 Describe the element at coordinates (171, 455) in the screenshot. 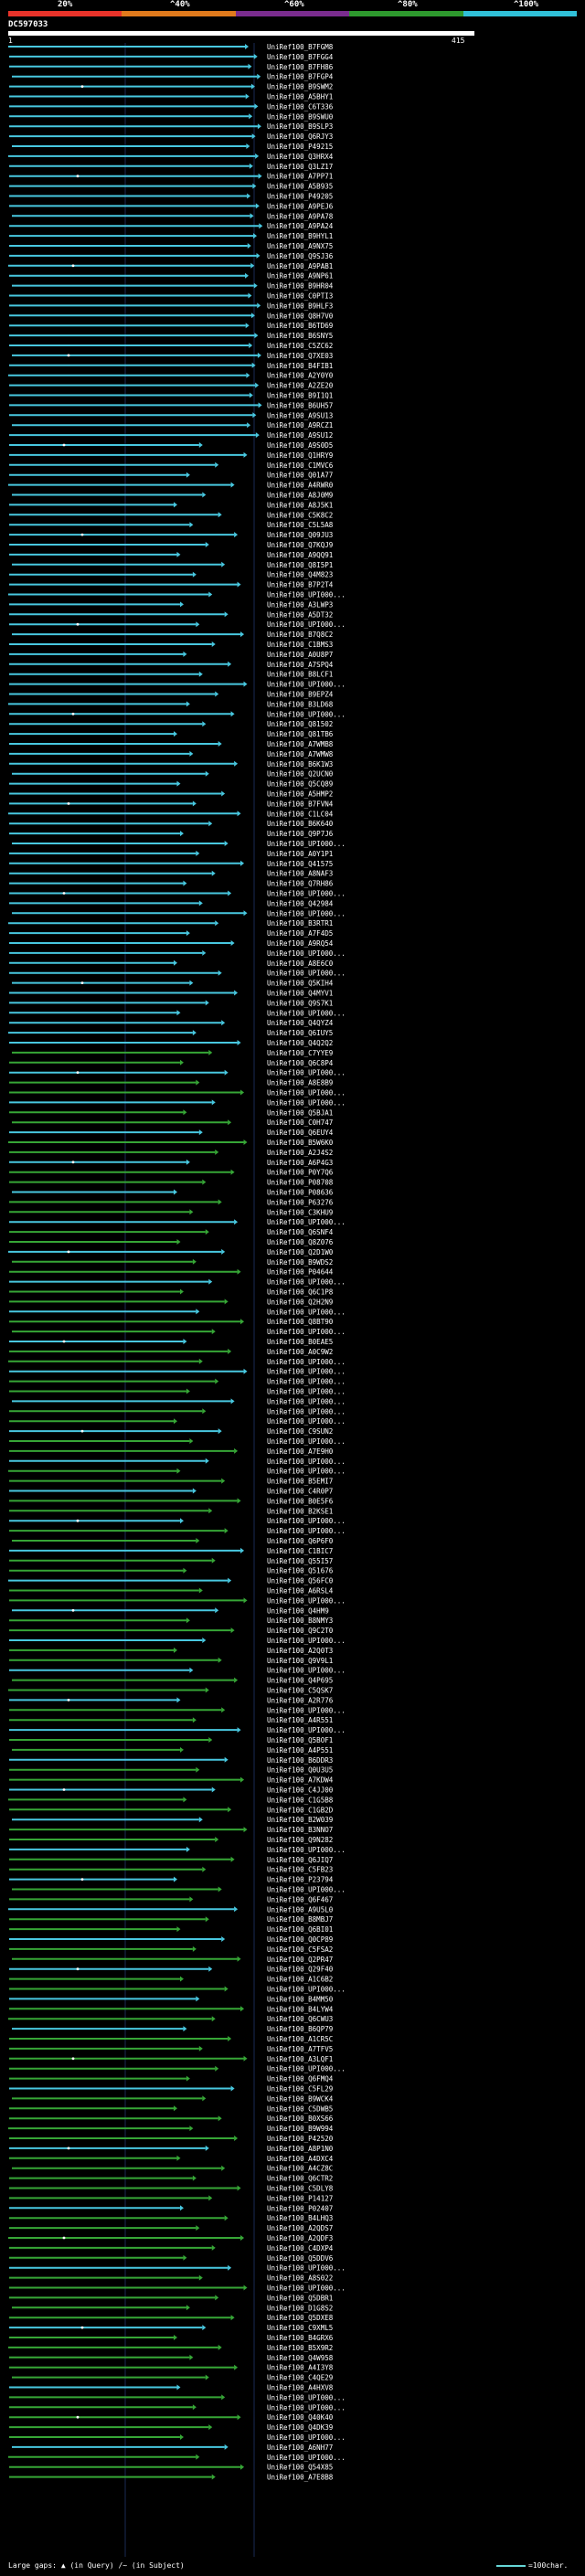

I see `hit-row: UniRef100_Q1HRY9` at that location.